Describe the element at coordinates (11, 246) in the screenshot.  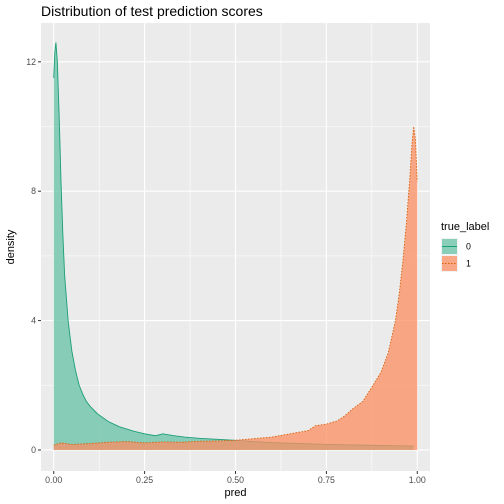
I see `y-axis-title: density` at that location.